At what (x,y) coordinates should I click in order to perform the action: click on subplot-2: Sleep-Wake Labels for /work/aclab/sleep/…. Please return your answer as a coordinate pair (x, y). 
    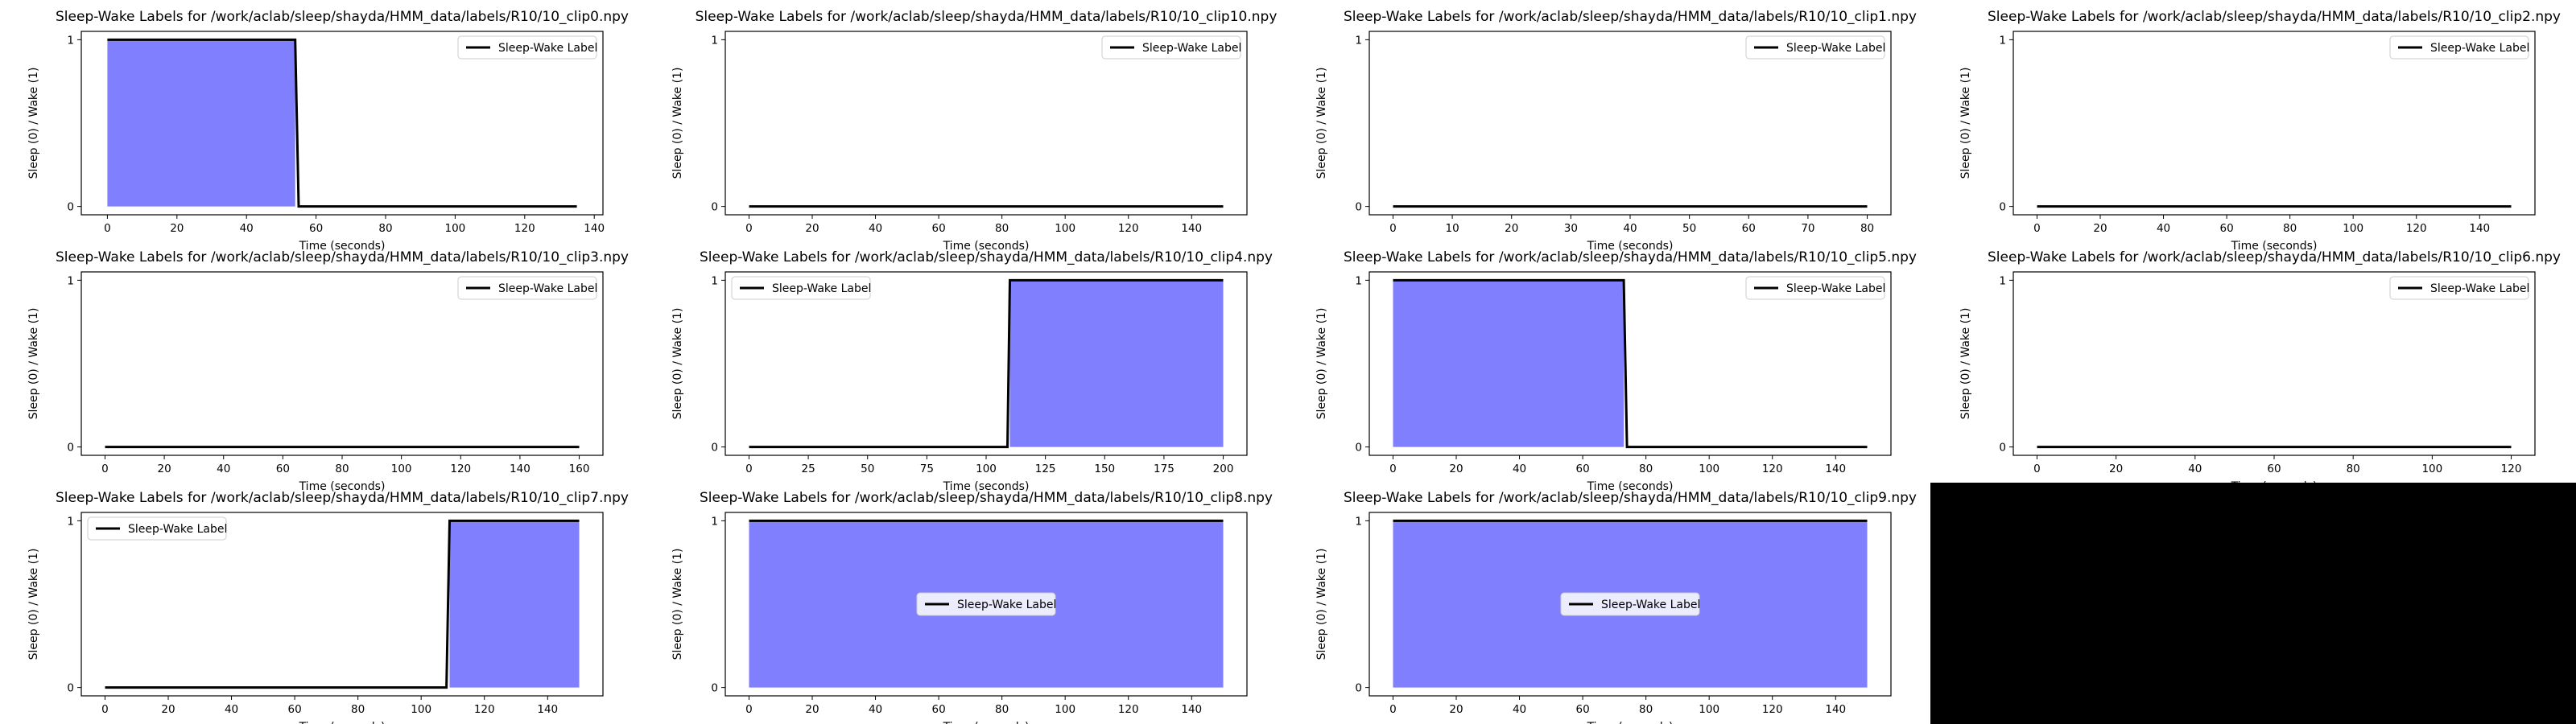
    Looking at the image, I should click on (1616, 131).